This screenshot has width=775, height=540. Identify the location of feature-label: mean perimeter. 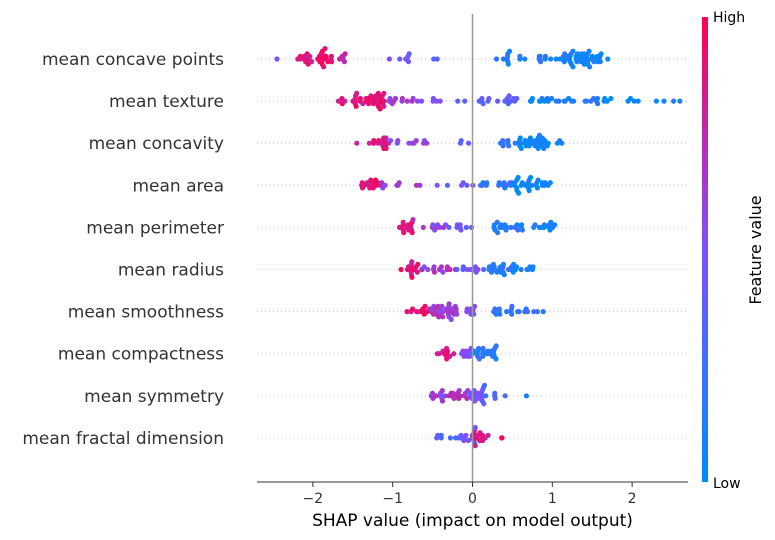
(155, 228).